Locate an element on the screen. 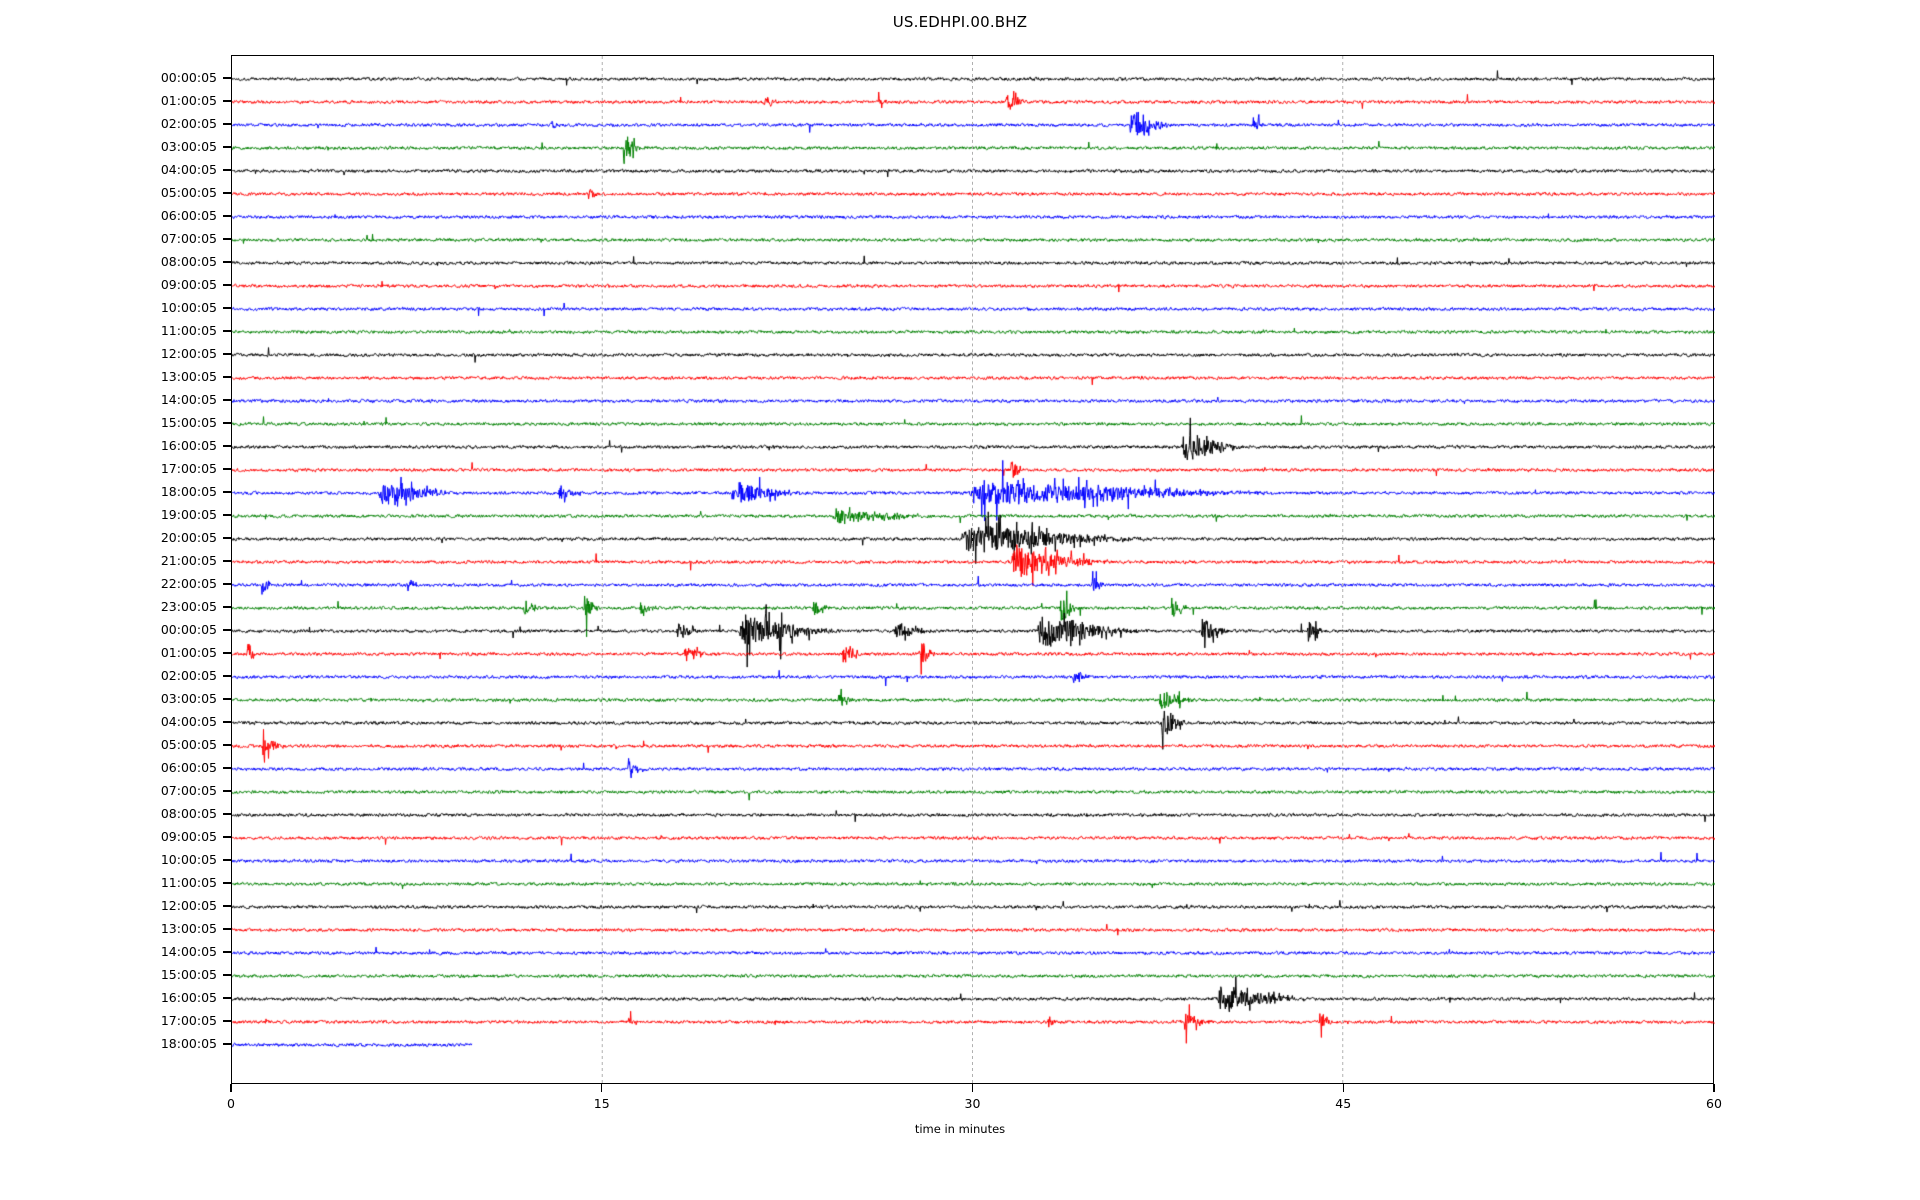 Image resolution: width=1920 pixels, height=1200 pixels. x-axis-tick-label: 0 is located at coordinates (231, 1103).